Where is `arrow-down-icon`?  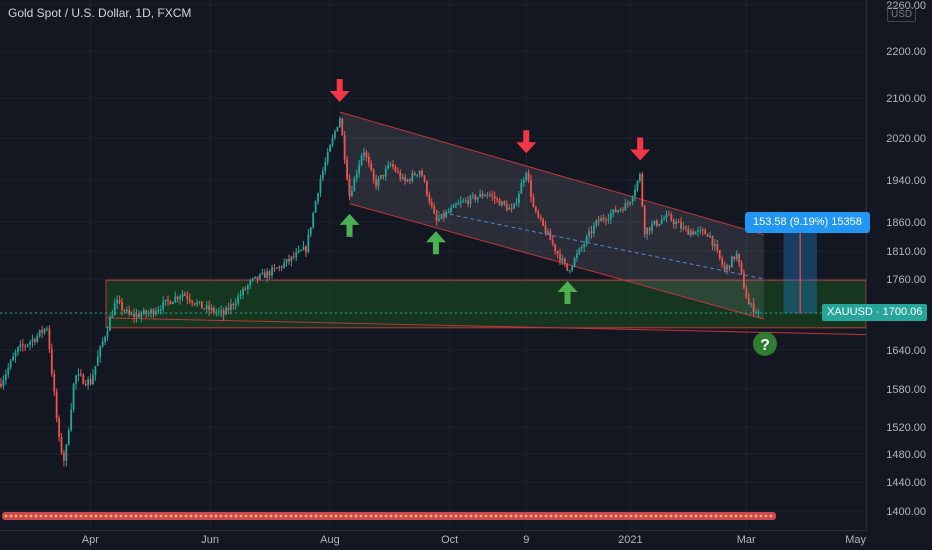 arrow-down-icon is located at coordinates (526, 142).